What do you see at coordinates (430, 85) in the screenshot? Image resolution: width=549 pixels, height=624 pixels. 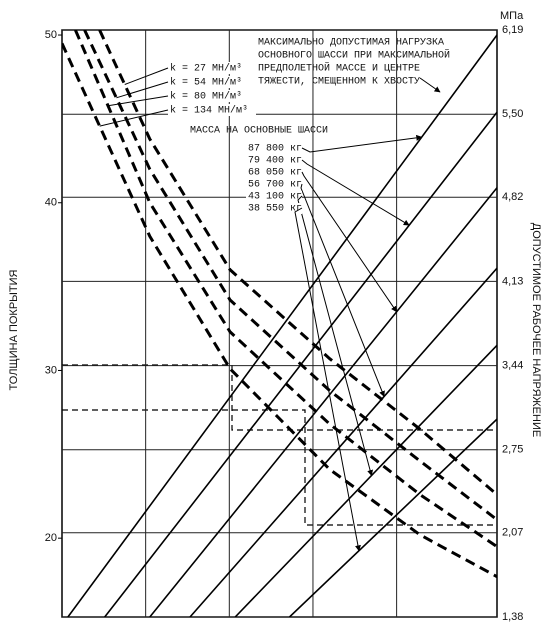 I see `annotation-arrow` at bounding box center [430, 85].